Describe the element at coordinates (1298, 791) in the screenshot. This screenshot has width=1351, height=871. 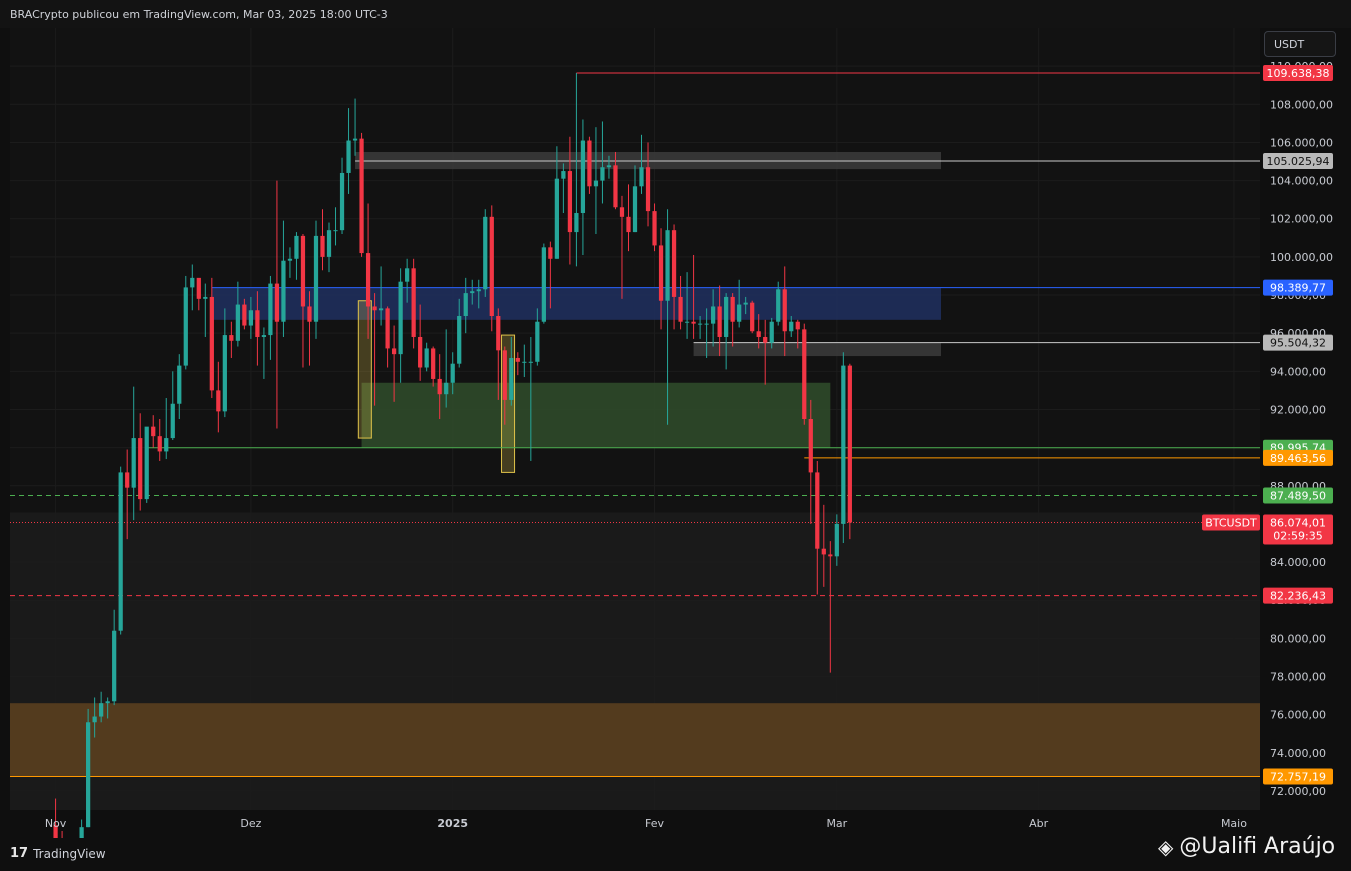
I see `y-tick-label: 72.000,00` at that location.